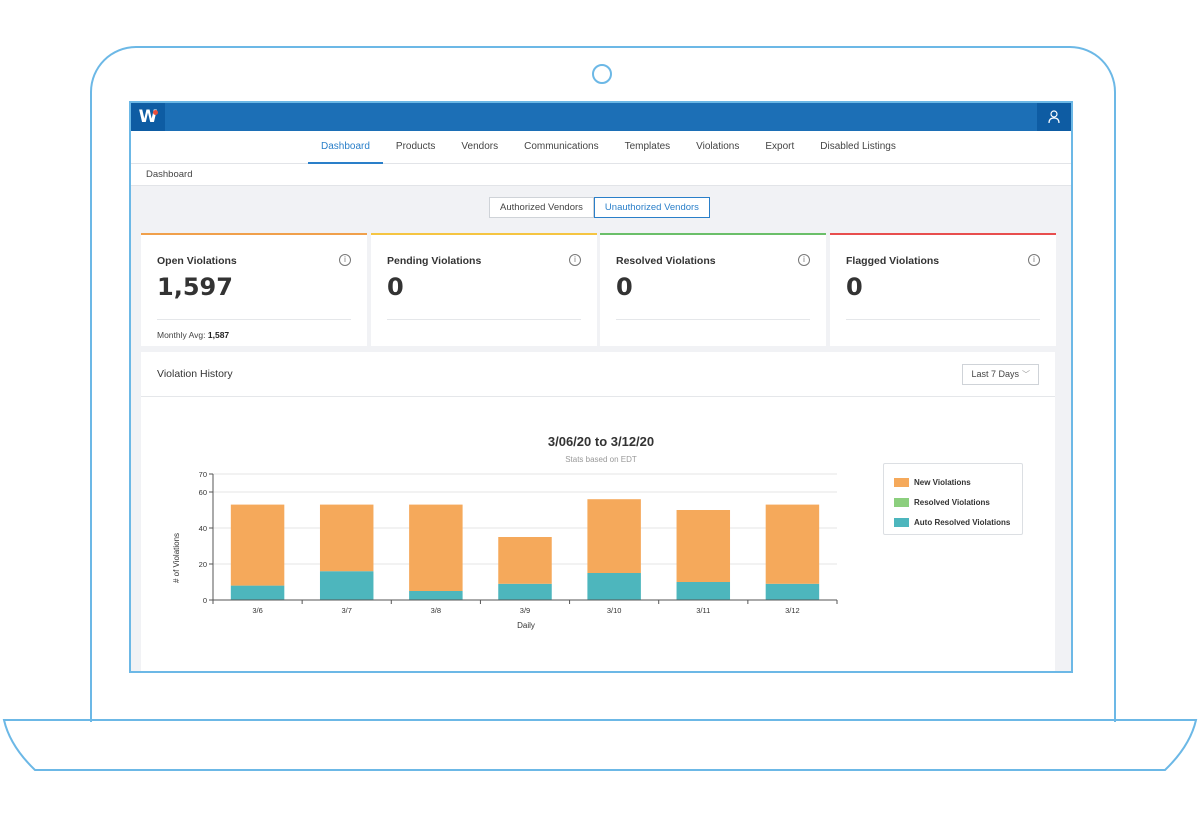 This screenshot has width=1200, height=820. I want to click on laptop-camera, so click(602, 74).